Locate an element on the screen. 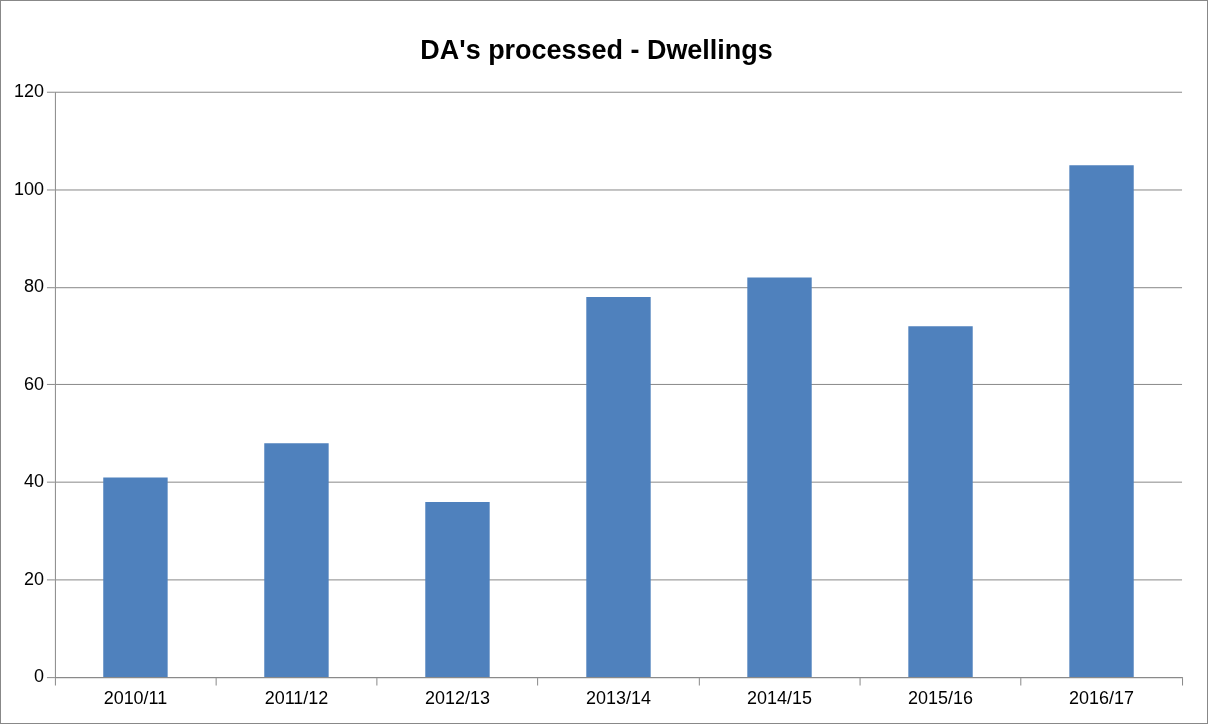  x-tick-label: 2015/16 is located at coordinates (940, 698).